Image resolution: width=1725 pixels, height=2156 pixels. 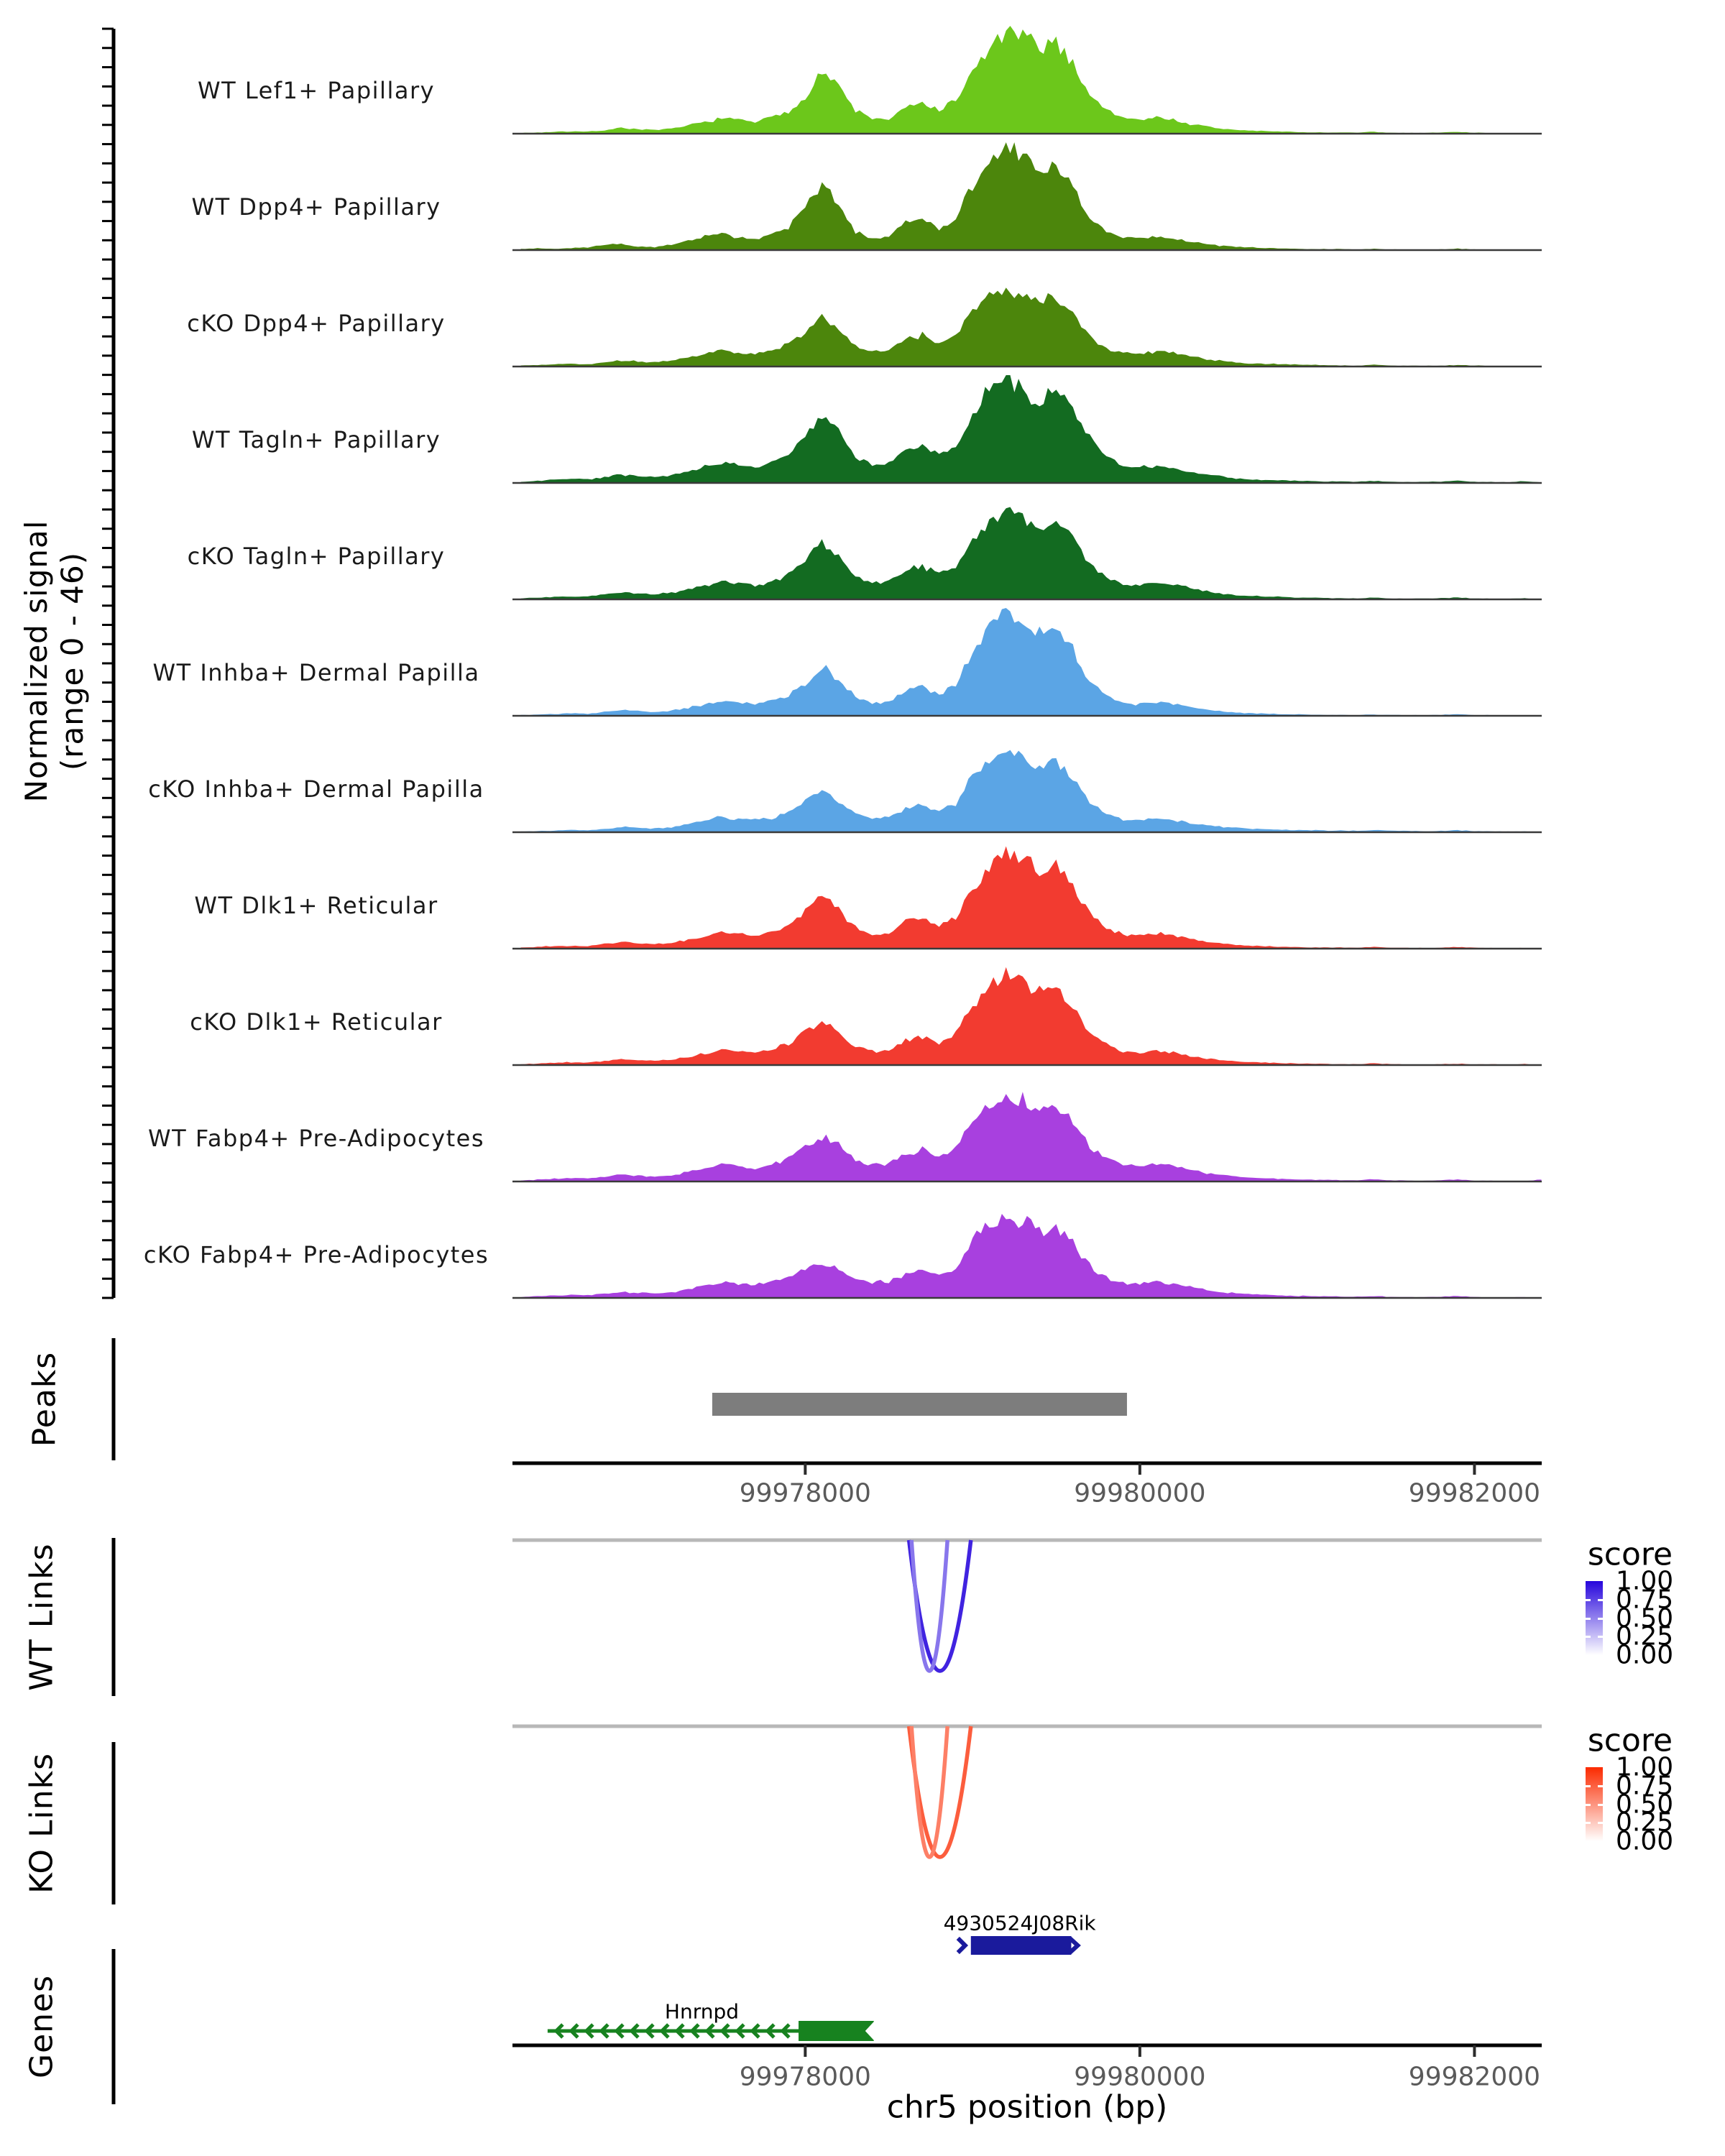 What do you see at coordinates (316, 1254) in the screenshot?
I see `track-label-11: cKO Fabp4+ Pre-Adipocytes` at bounding box center [316, 1254].